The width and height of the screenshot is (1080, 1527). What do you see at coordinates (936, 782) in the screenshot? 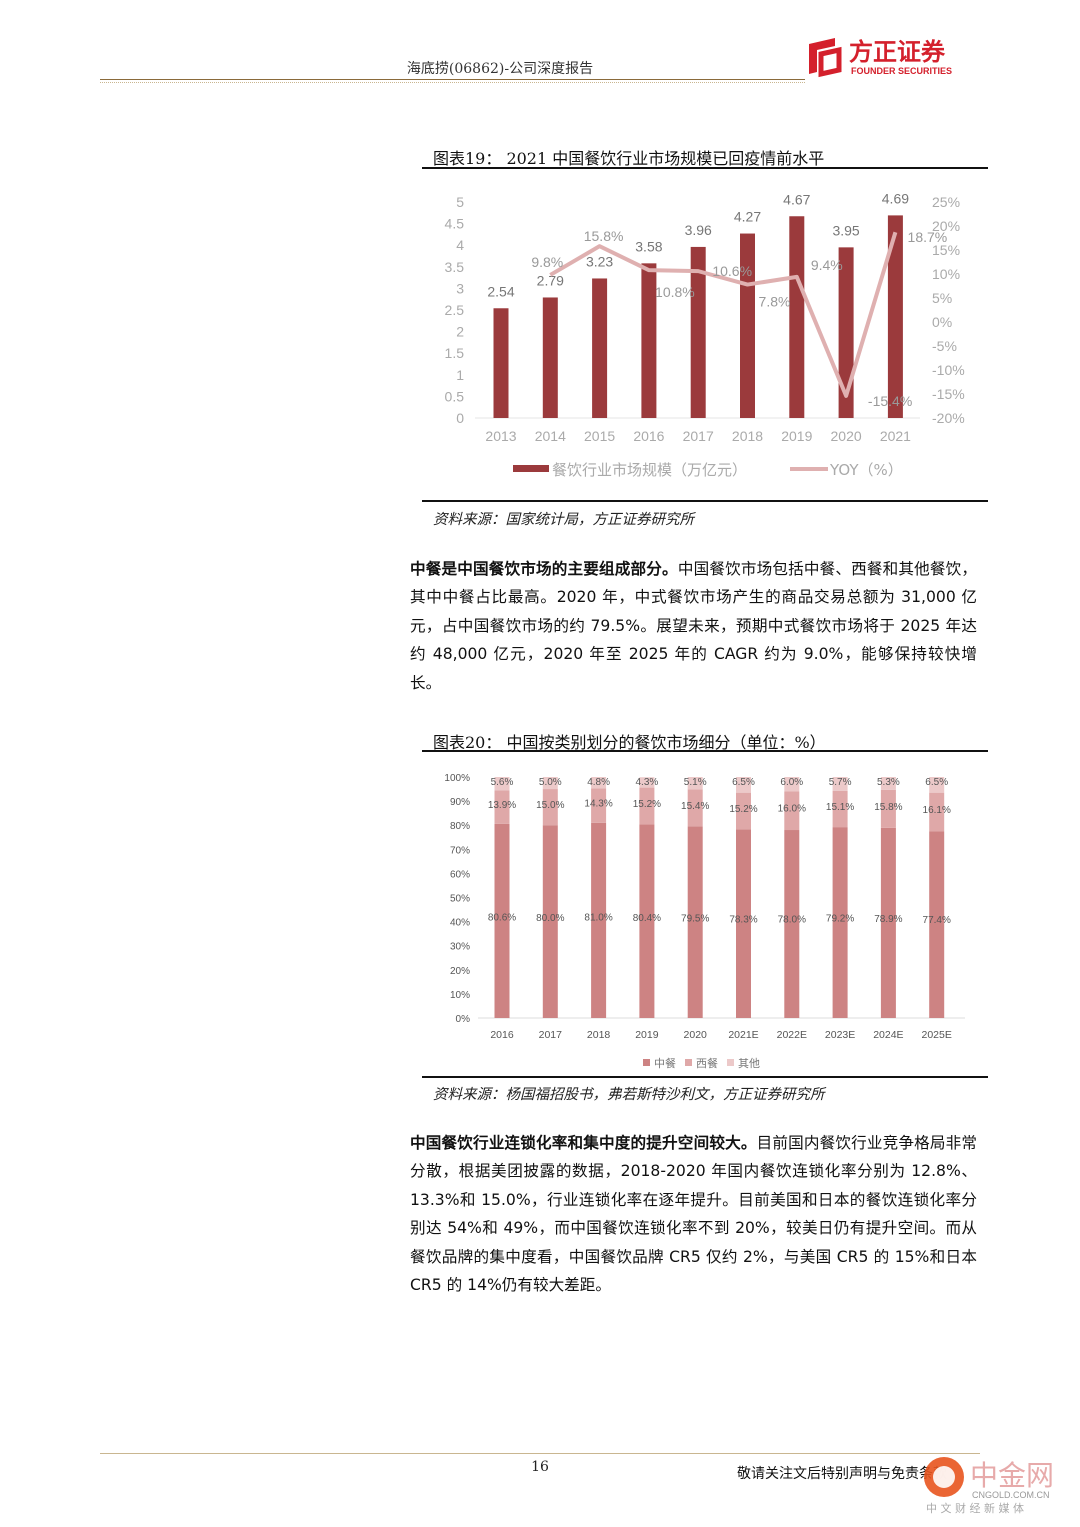
I see `segment-value-label: 6.5%` at bounding box center [936, 782].